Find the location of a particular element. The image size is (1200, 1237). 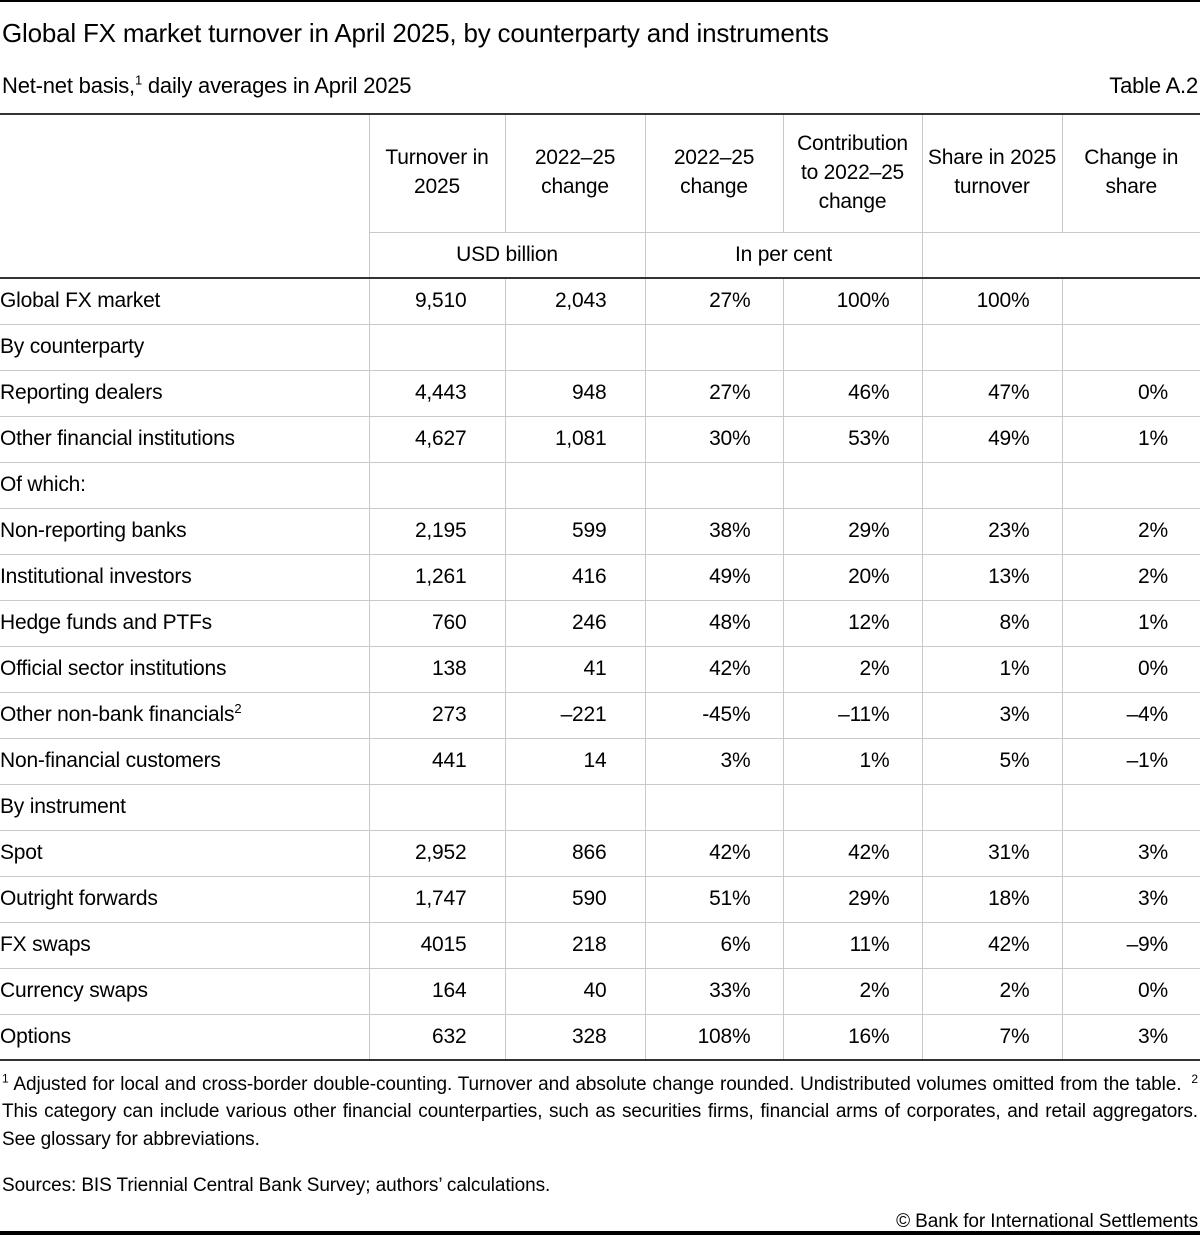

cell-value: 1,747 is located at coordinates (437, 899).